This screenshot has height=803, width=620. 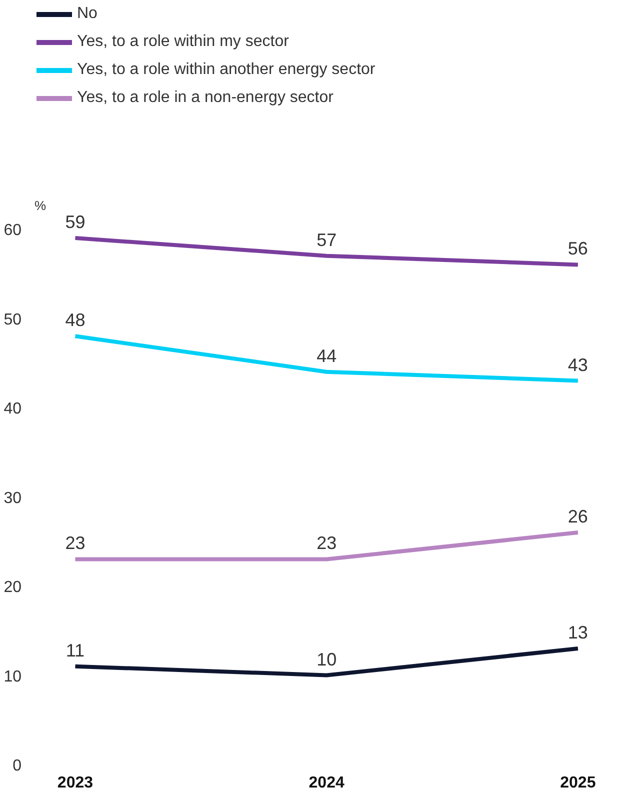 What do you see at coordinates (40, 206) in the screenshot?
I see `y-axis-title: %` at bounding box center [40, 206].